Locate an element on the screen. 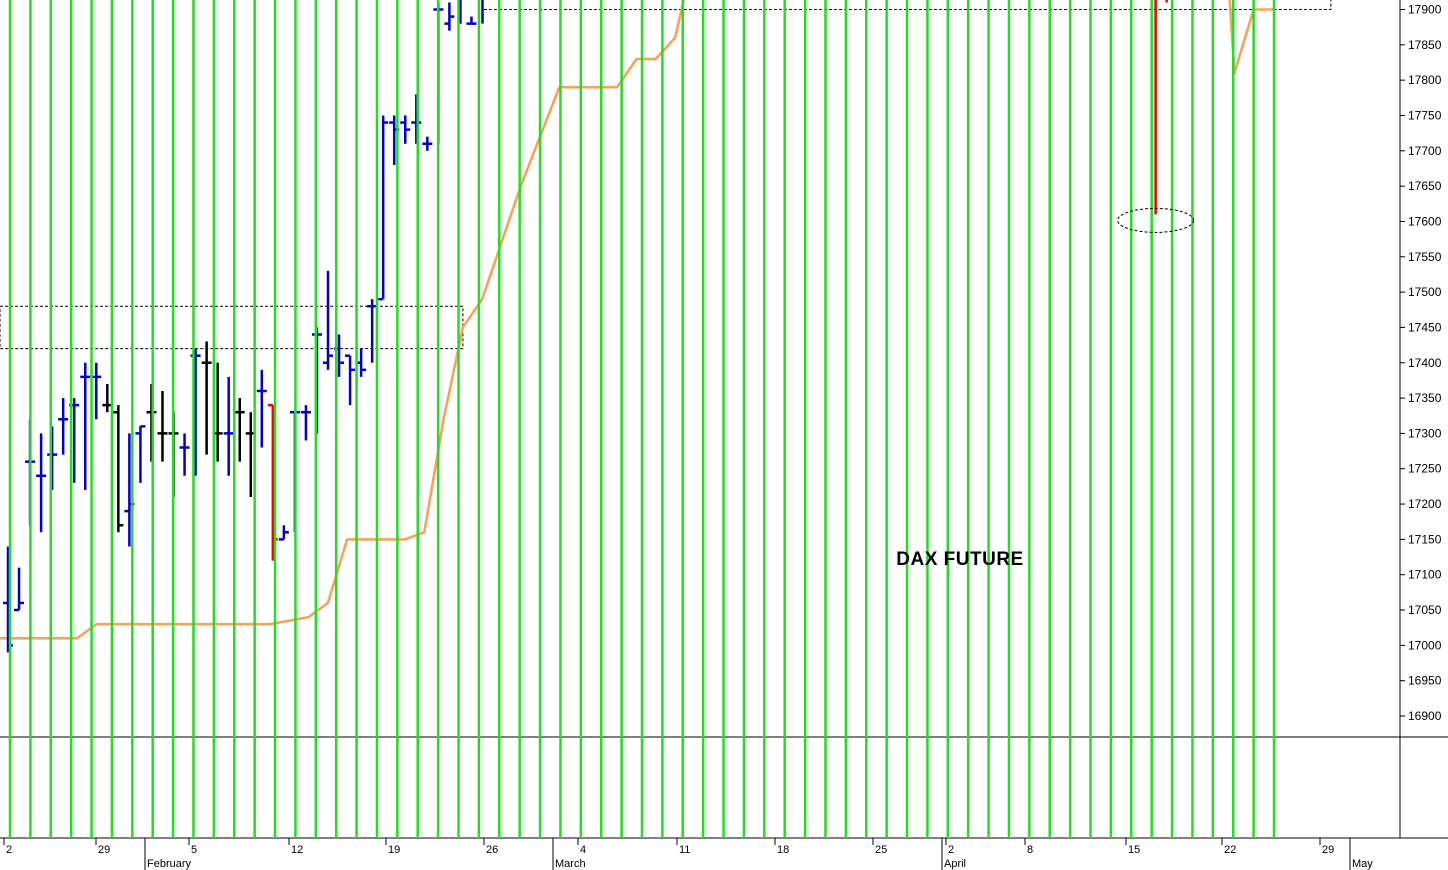  price-tick-label: 17150 is located at coordinates (1425, 539).